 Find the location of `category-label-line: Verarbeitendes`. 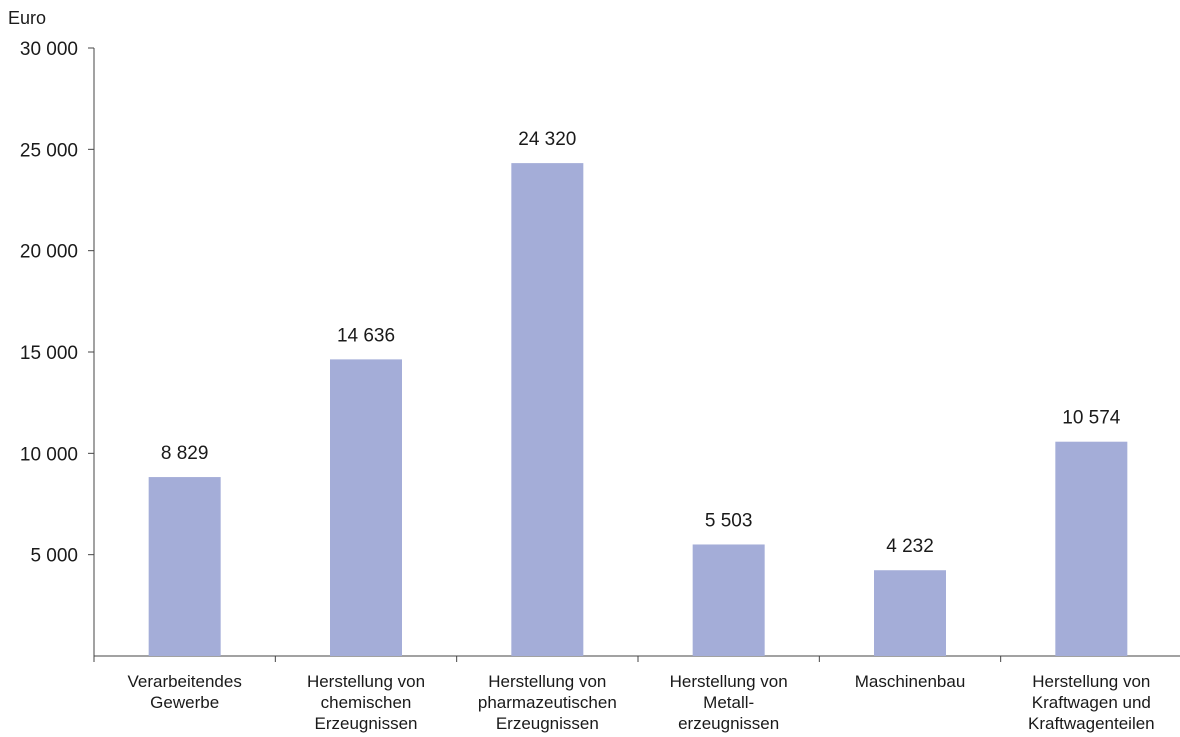

category-label-line: Verarbeitendes is located at coordinates (184, 681).